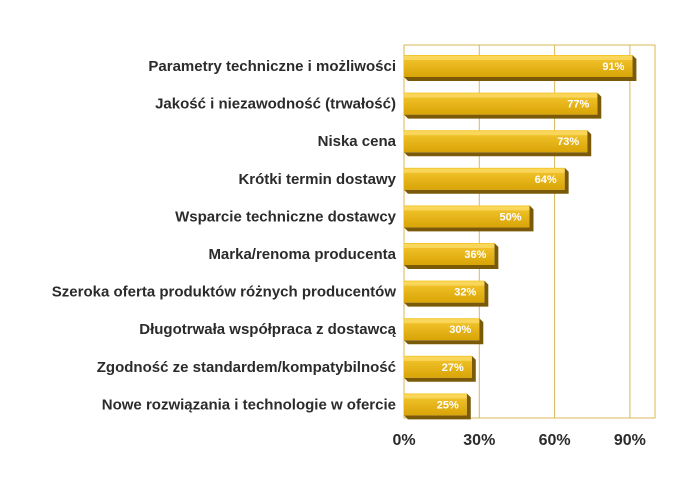 The image size is (700, 500). I want to click on value-label: 91%, so click(613, 67).